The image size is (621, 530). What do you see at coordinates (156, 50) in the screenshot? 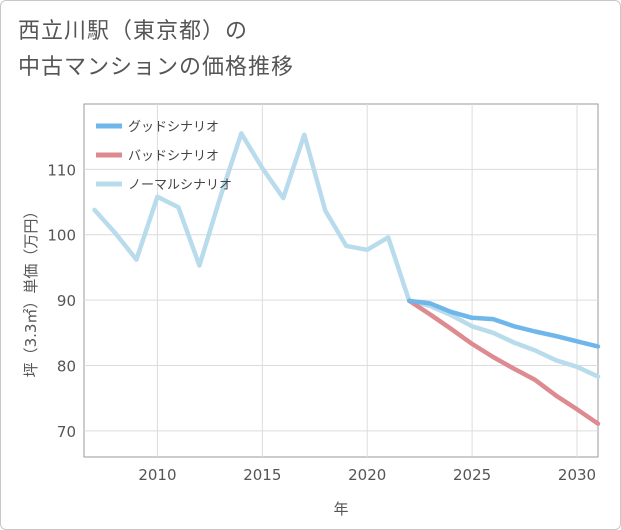
I see `chart-title: 西立川駅（東京都）の 中古マンションの価格推移` at bounding box center [156, 50].